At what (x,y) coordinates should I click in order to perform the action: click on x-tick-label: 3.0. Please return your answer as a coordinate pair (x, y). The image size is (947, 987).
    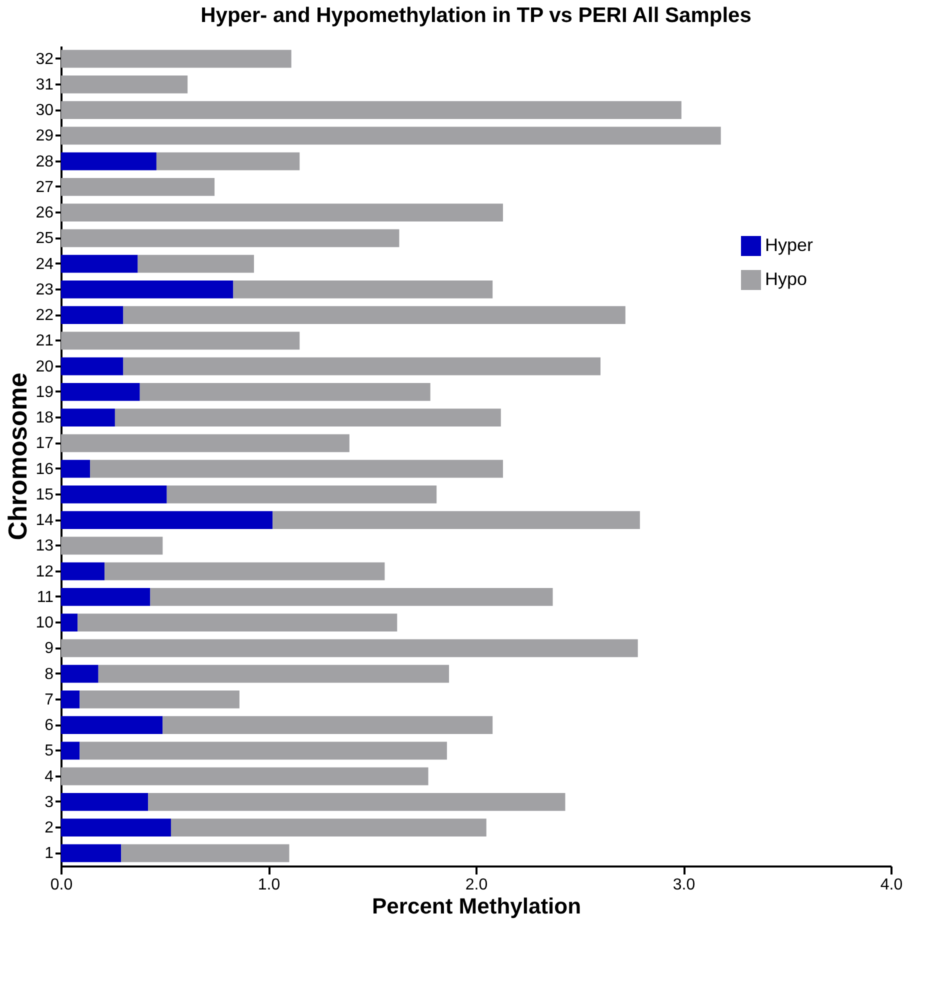
    Looking at the image, I should click on (684, 885).